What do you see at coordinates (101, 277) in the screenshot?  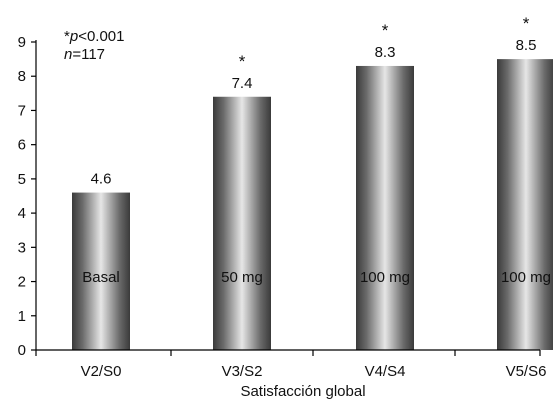 I see `bar-inner-label: Basal` at bounding box center [101, 277].